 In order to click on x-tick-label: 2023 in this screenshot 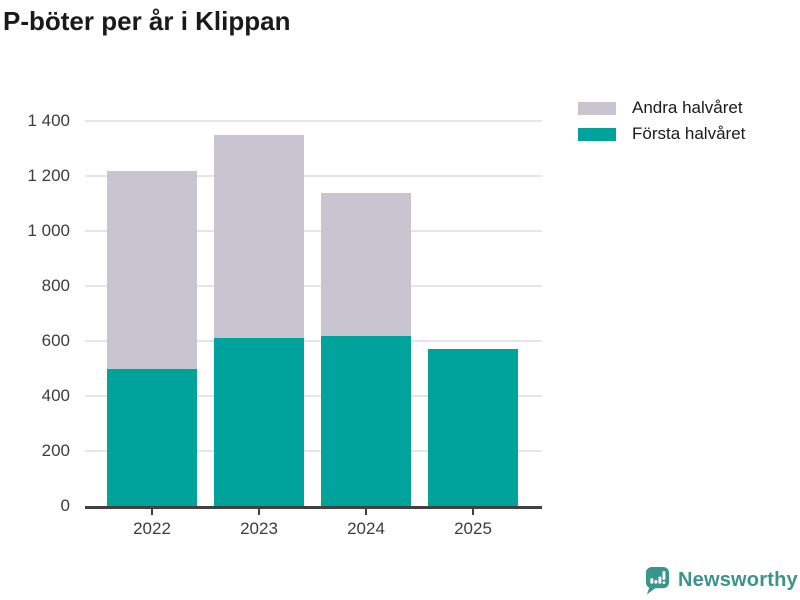, I will do `click(259, 528)`.